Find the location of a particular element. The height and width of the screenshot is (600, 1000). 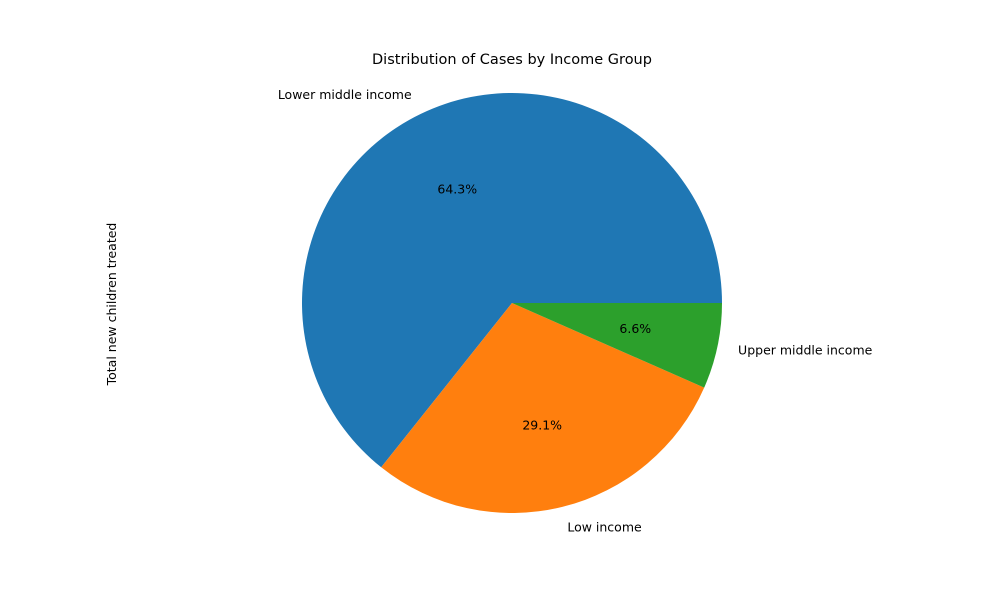

slice-label: Low income is located at coordinates (604, 526).